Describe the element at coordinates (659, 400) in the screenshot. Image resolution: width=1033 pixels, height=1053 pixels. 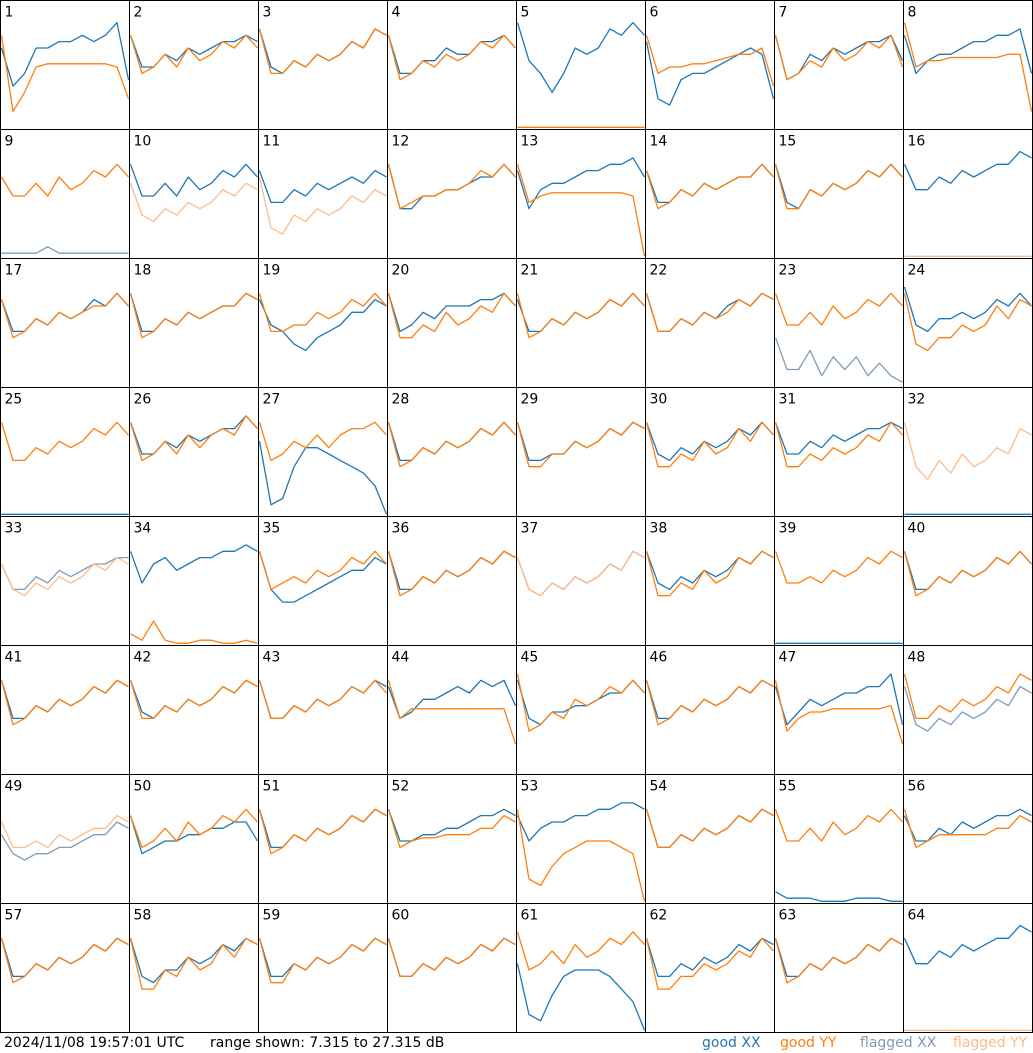
I see `panel-number: 30` at that location.